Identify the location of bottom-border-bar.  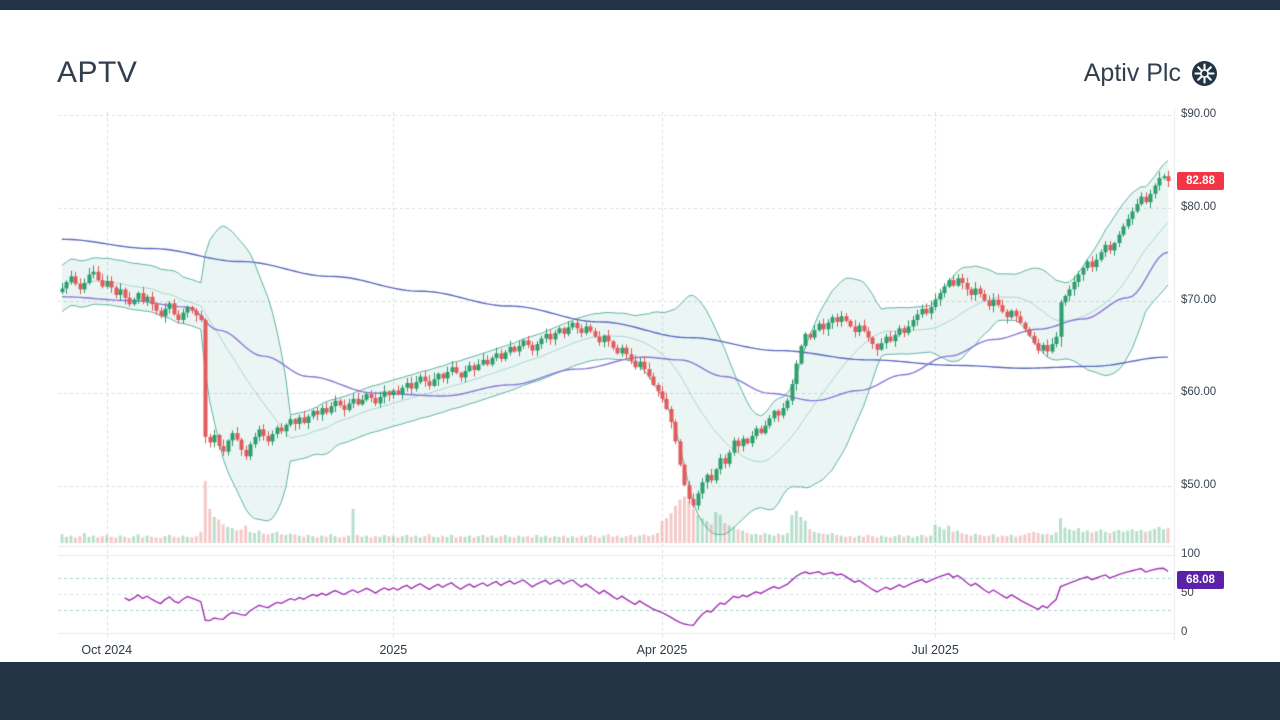
(640, 691).